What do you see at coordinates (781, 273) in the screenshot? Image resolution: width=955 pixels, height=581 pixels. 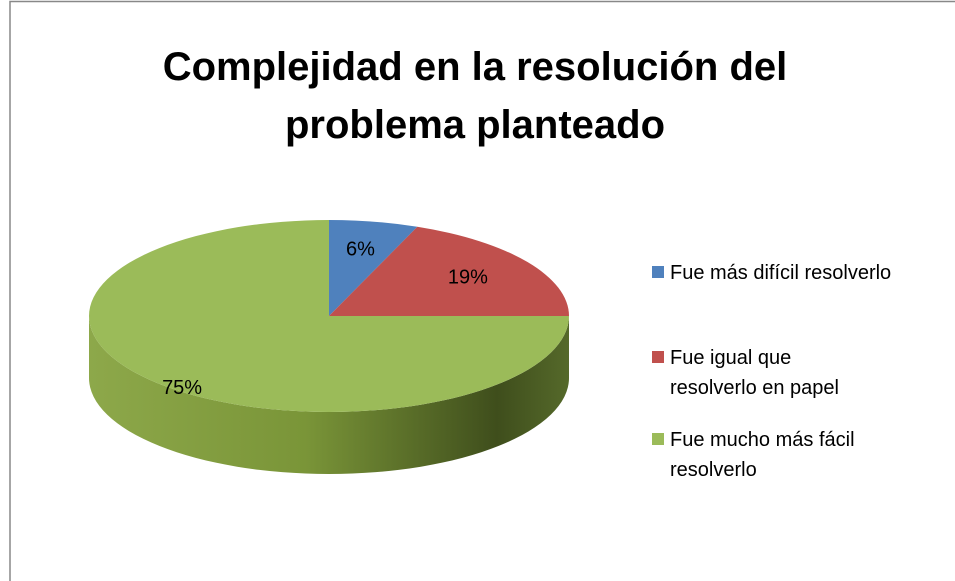 I see `legend-label: Fue más difícil resolverlo` at bounding box center [781, 273].